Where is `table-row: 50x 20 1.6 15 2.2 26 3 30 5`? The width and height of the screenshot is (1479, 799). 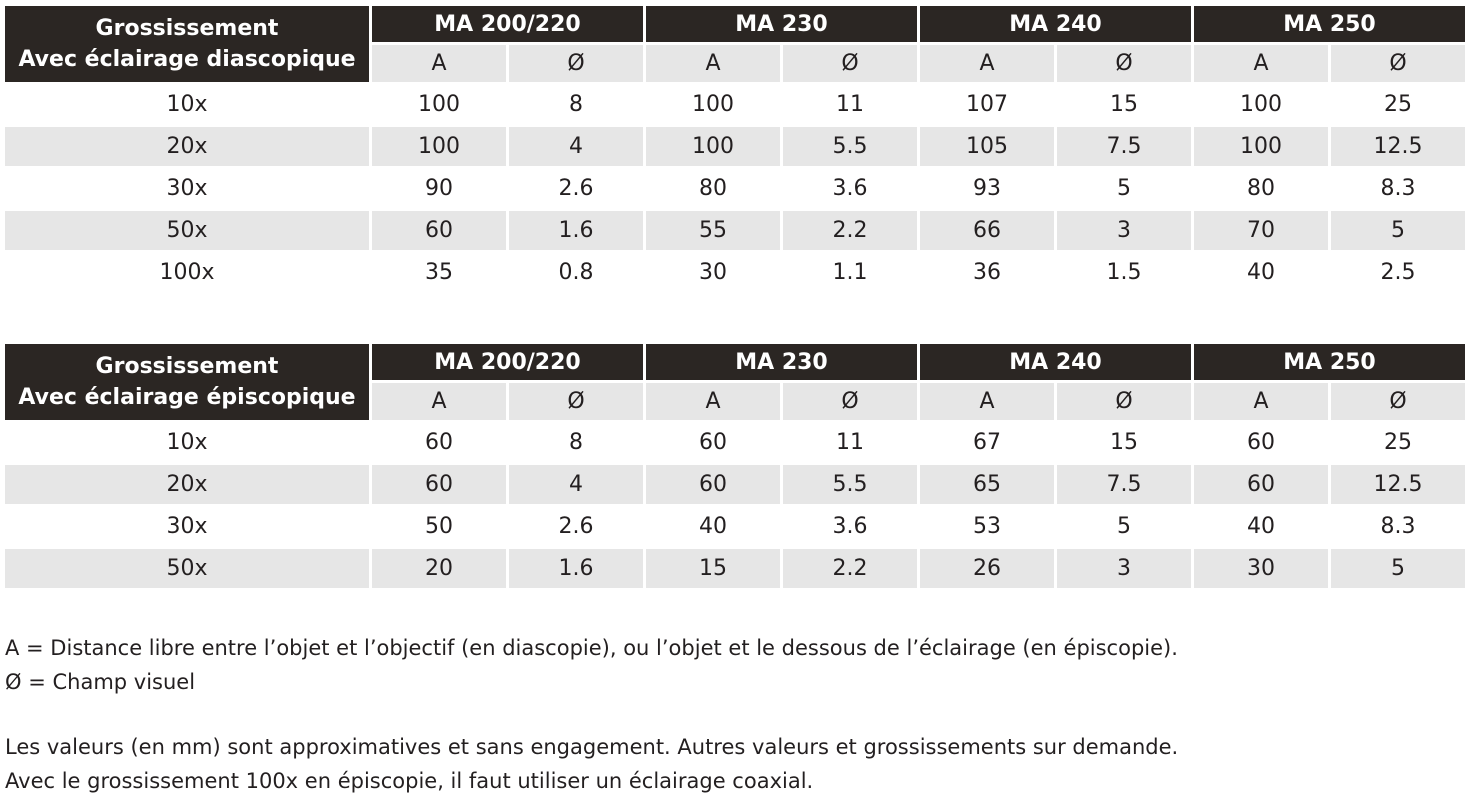 table-row: 50x 20 1.6 15 2.2 26 3 30 5 is located at coordinates (735, 568).